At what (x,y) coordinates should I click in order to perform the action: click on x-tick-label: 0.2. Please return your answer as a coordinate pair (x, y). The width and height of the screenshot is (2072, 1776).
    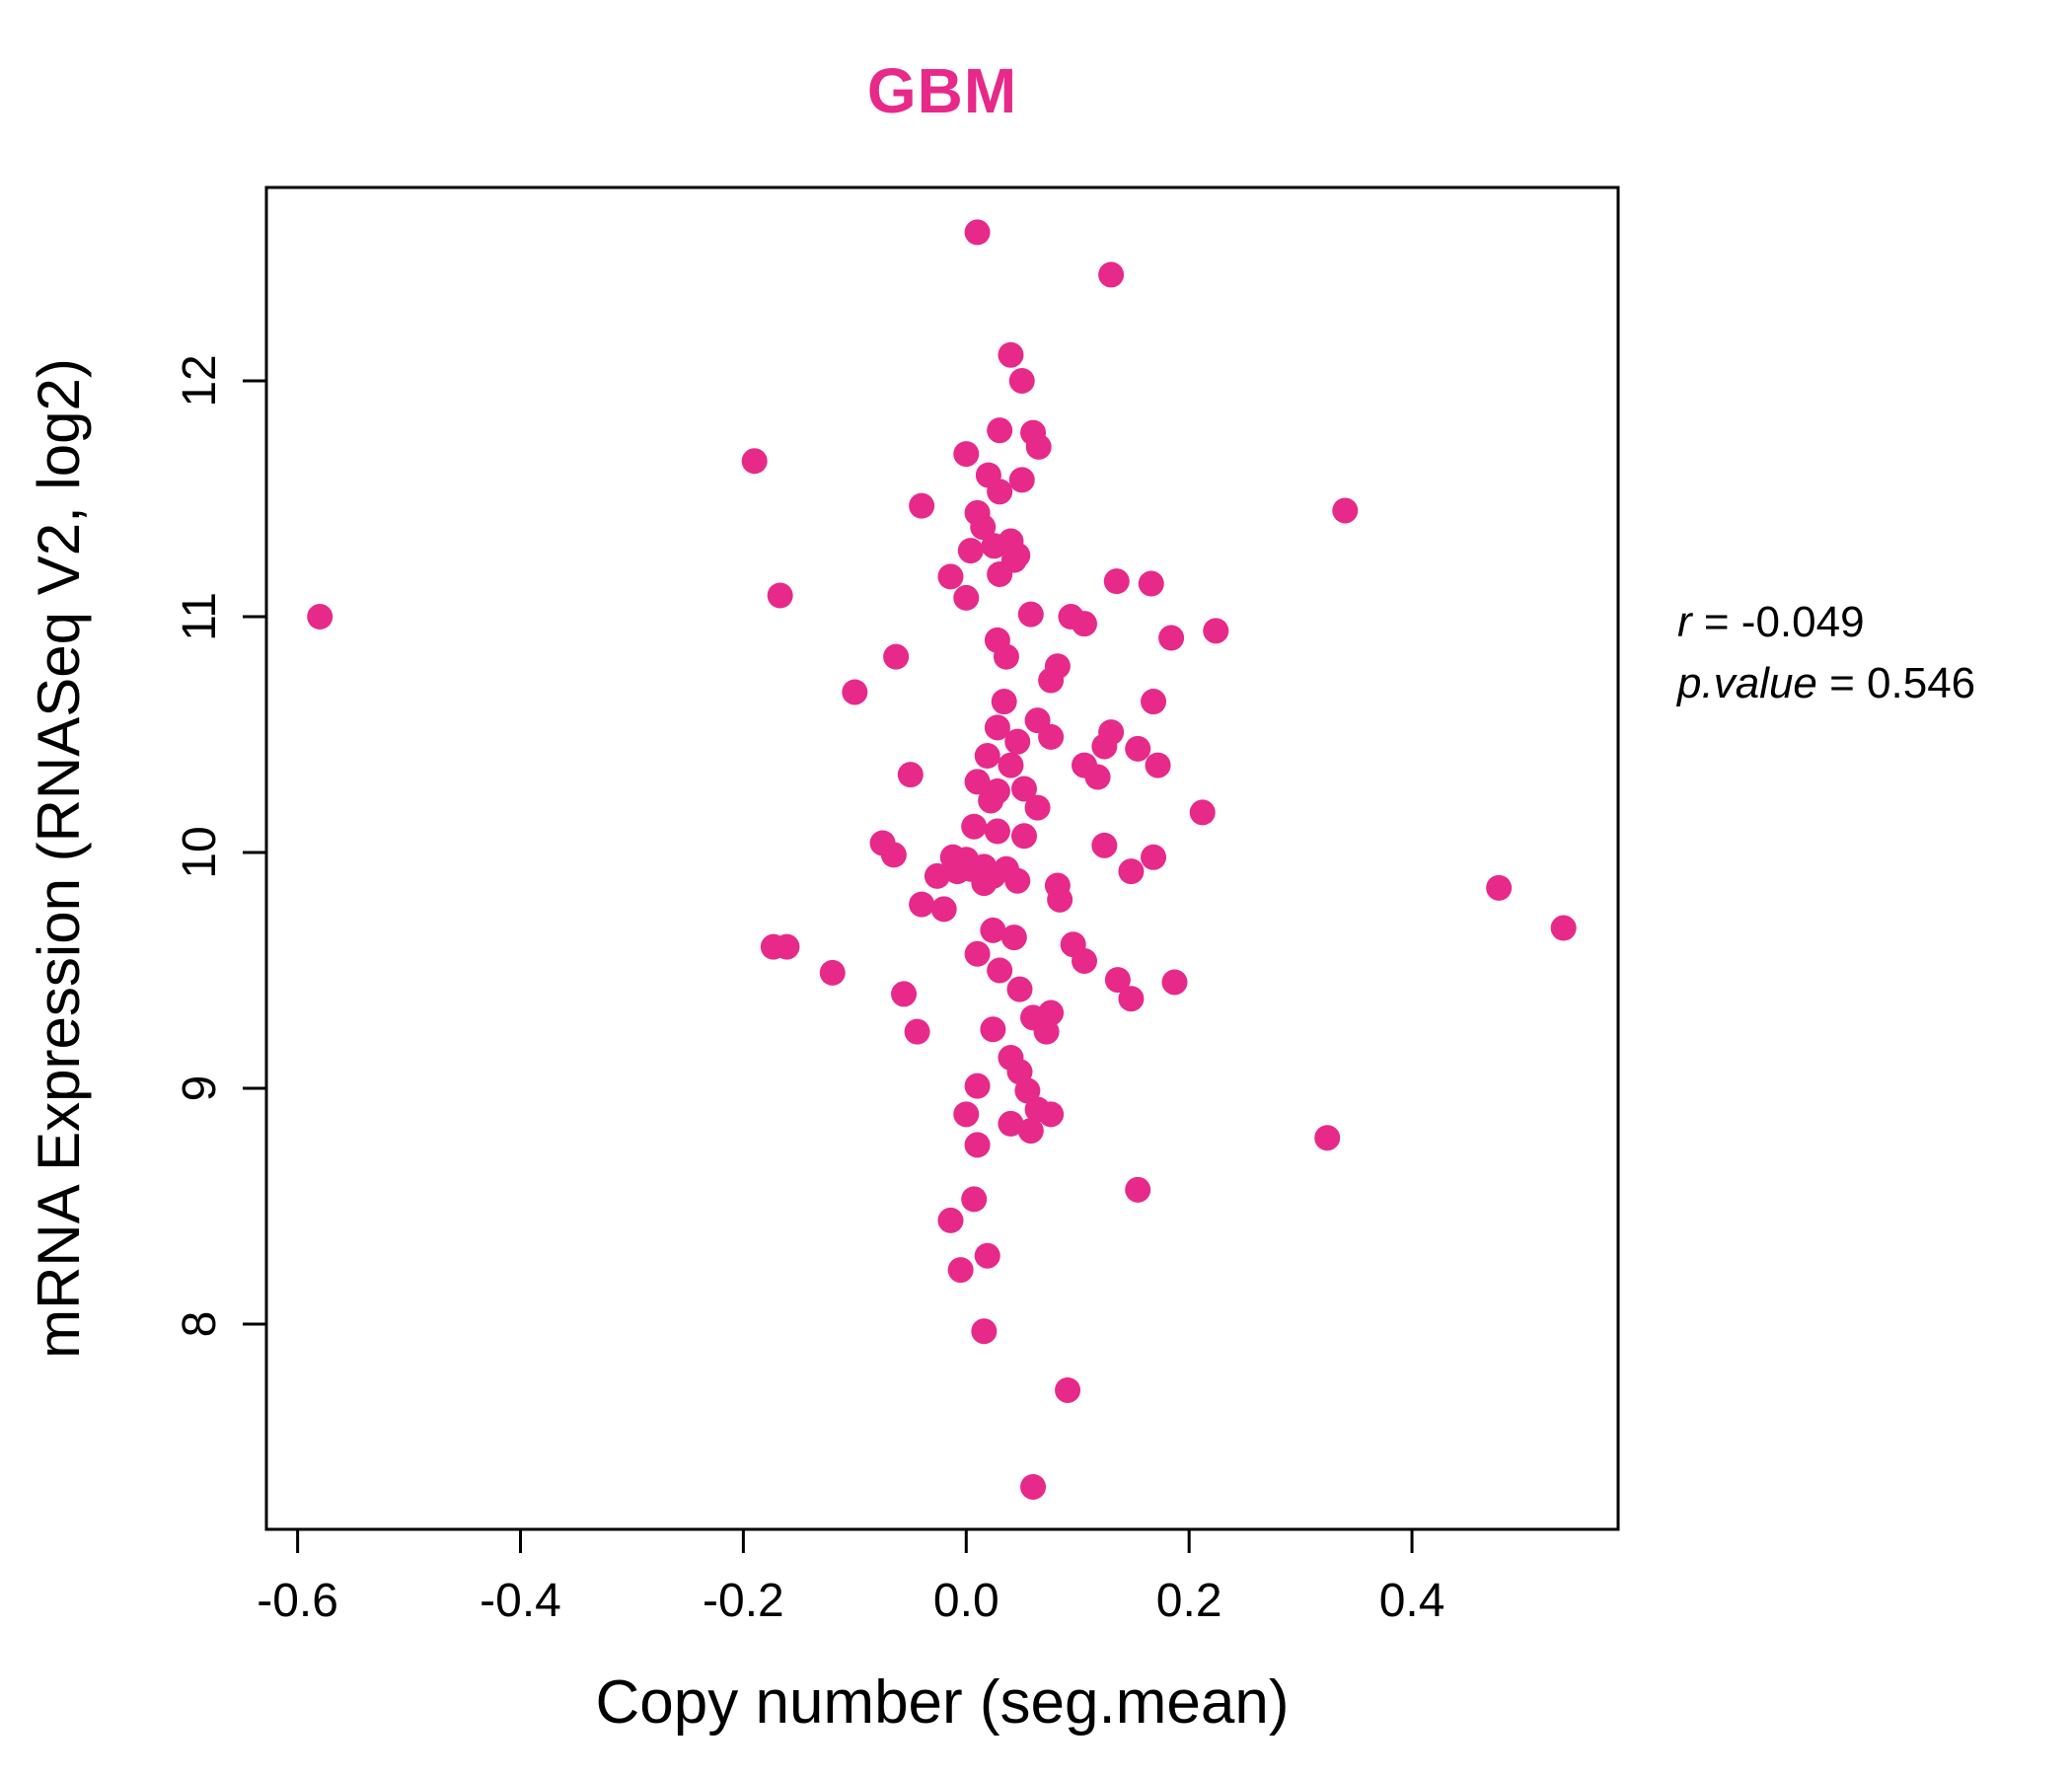
    Looking at the image, I should click on (1189, 1601).